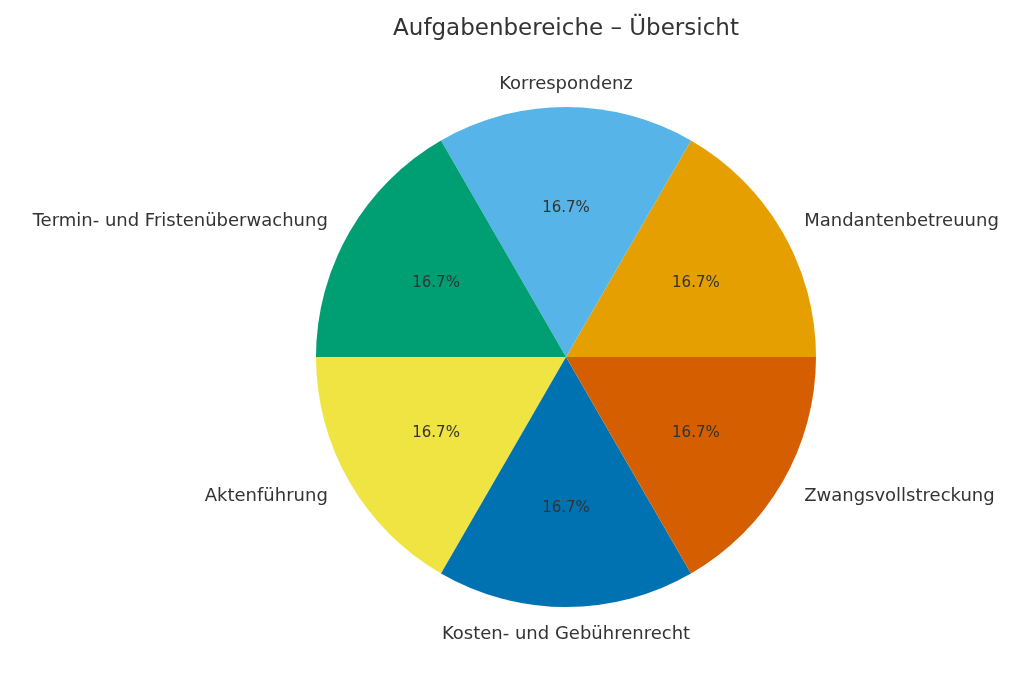  Describe the element at coordinates (899, 494) in the screenshot. I see `slice-label: Zwangsvollstreckung` at that location.